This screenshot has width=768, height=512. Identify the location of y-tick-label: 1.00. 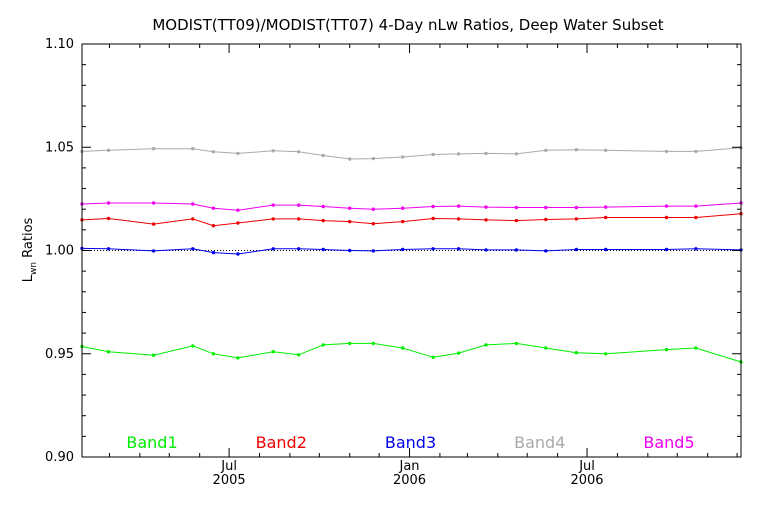
(59, 251).